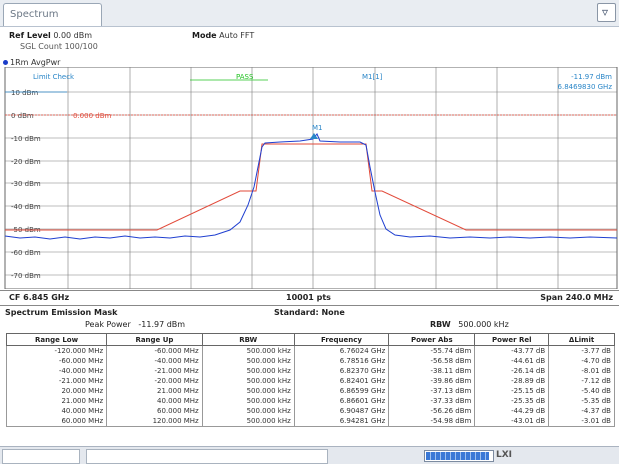 This screenshot has height=464, width=619. Describe the element at coordinates (154, 401) in the screenshot. I see `table-cell: 40.000 MHz` at that location.